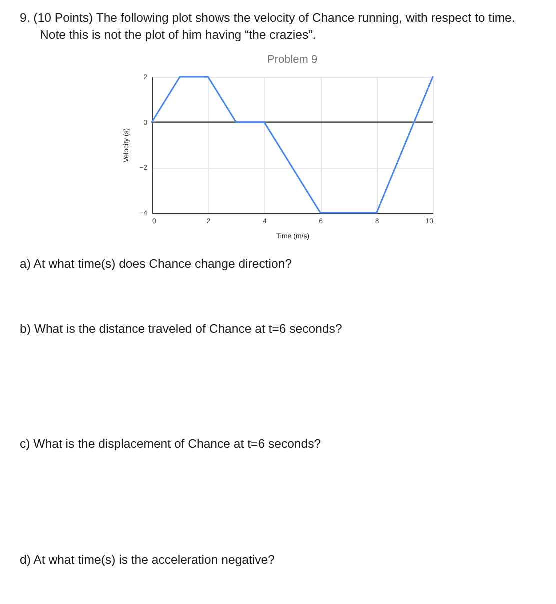 This screenshot has height=604, width=556. Describe the element at coordinates (268, 18) in the screenshot. I see `text: 9. (10 Points) The following plot shows the velocity of Chance running, with respect to time.` at that location.